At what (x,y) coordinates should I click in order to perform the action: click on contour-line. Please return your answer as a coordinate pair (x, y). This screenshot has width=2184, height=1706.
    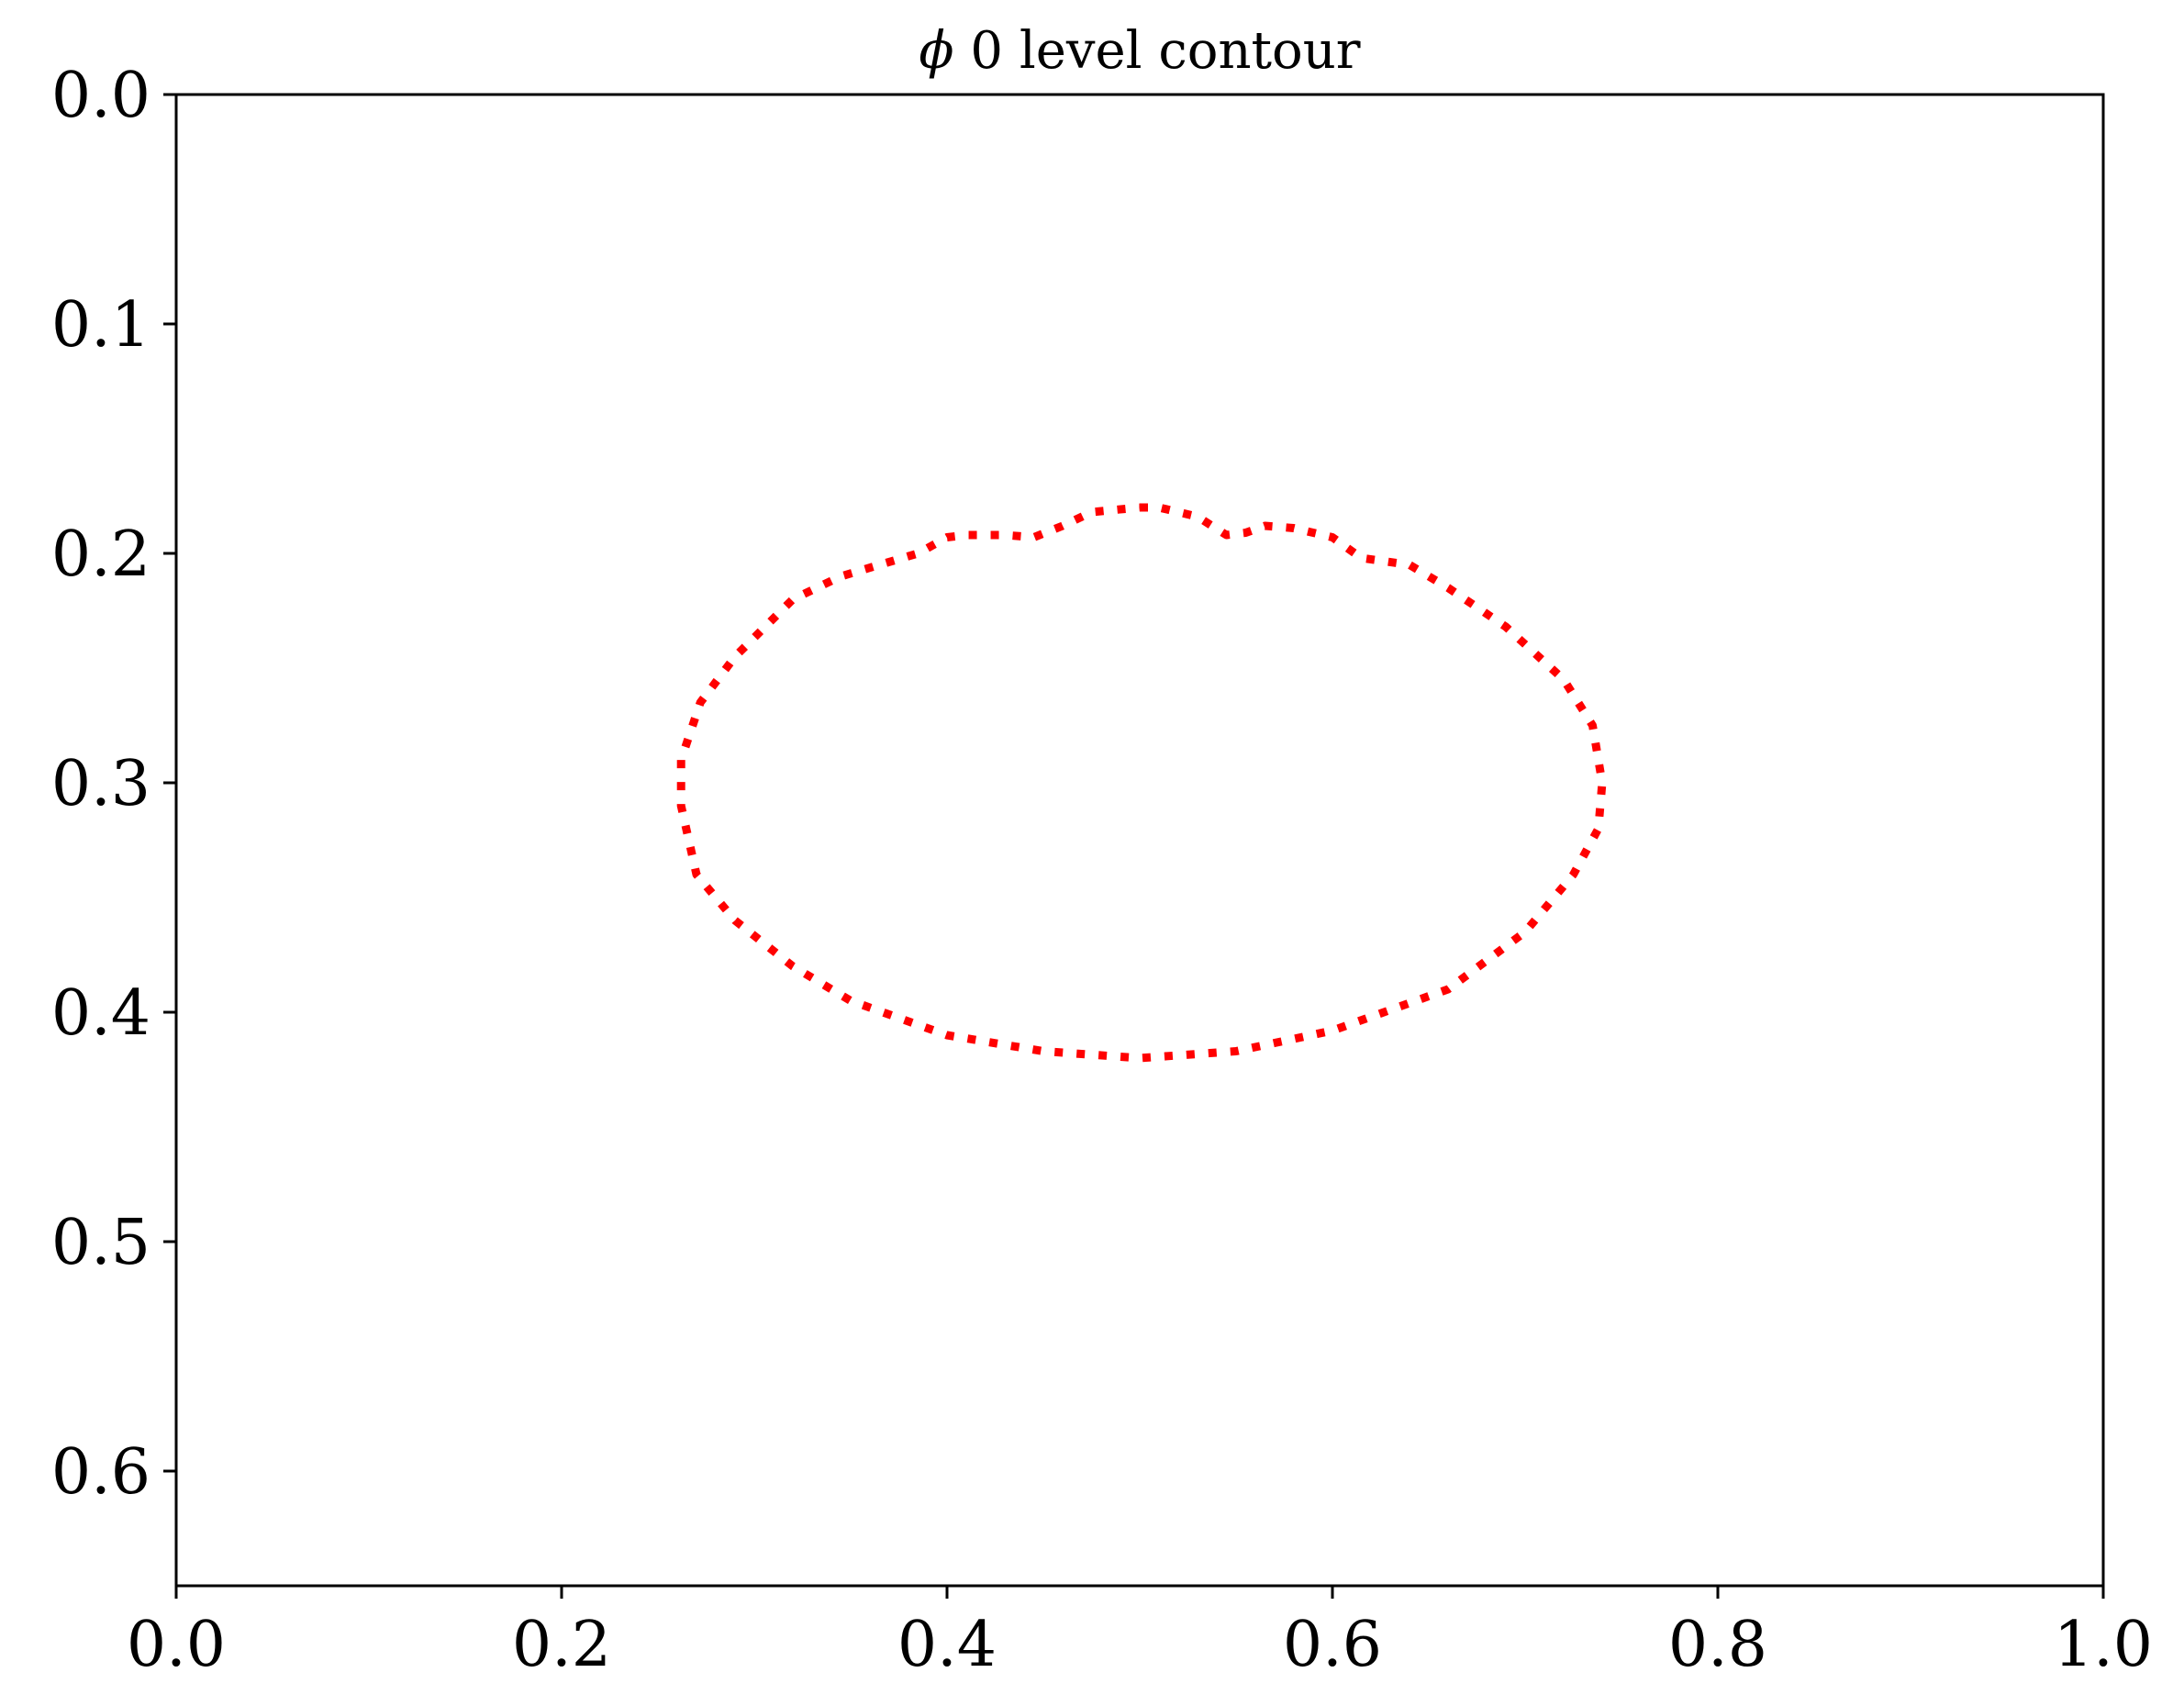
    Looking at the image, I should click on (1141, 783).